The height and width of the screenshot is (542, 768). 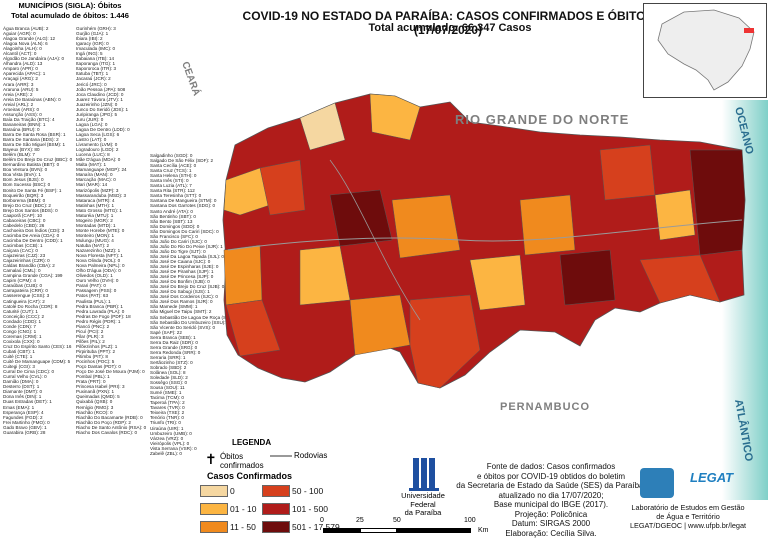 What do you see at coordinates (168, 357) in the screenshot?
I see `municipality-entry: Serraria (SRR): 1` at bounding box center [168, 357].